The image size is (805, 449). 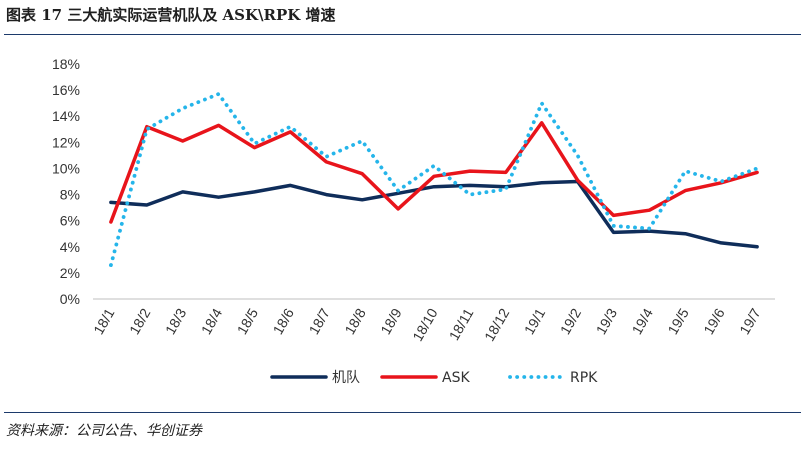 I want to click on x-tick-label: 18/9, so click(x=391, y=321).